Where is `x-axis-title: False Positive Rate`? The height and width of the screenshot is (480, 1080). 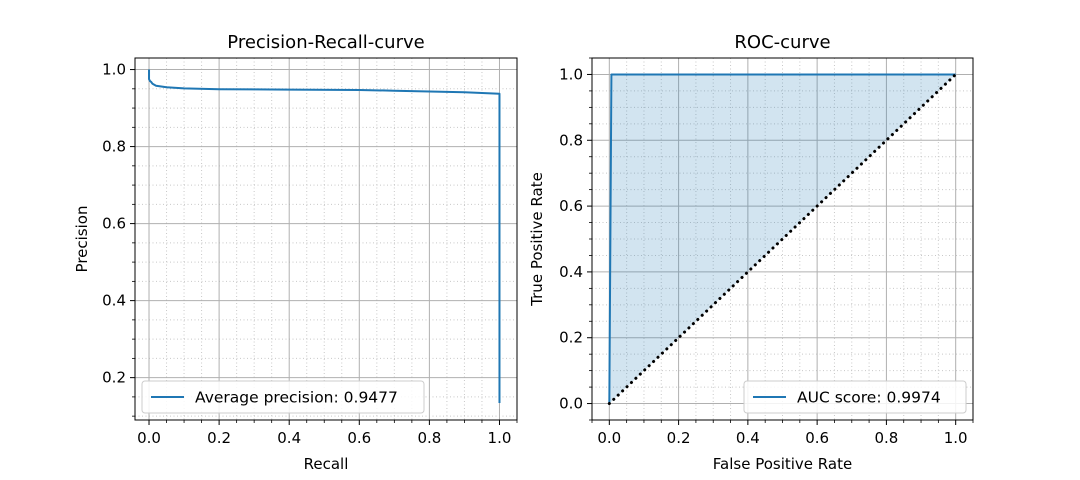
x-axis-title: False Positive Rate is located at coordinates (782, 464).